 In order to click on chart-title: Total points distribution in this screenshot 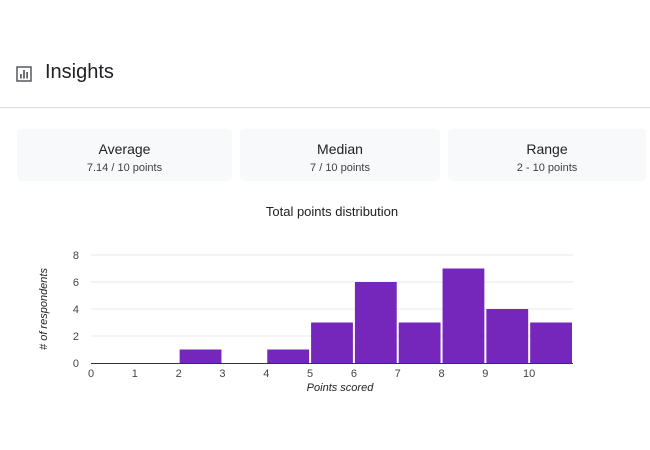, I will do `click(332, 211)`.